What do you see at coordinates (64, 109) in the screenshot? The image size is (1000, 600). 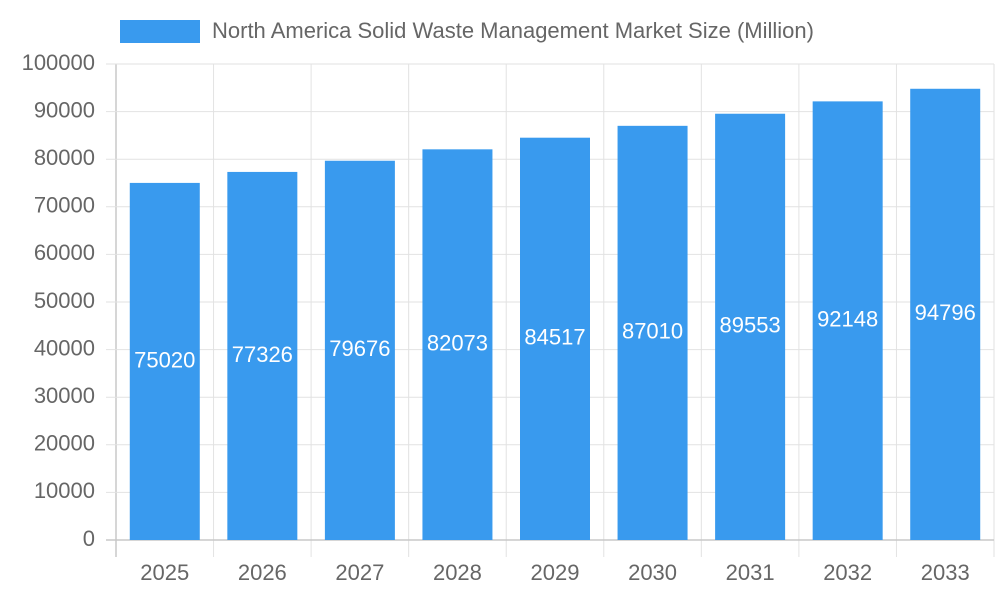 I see `y-tick-label: 90000` at bounding box center [64, 109].